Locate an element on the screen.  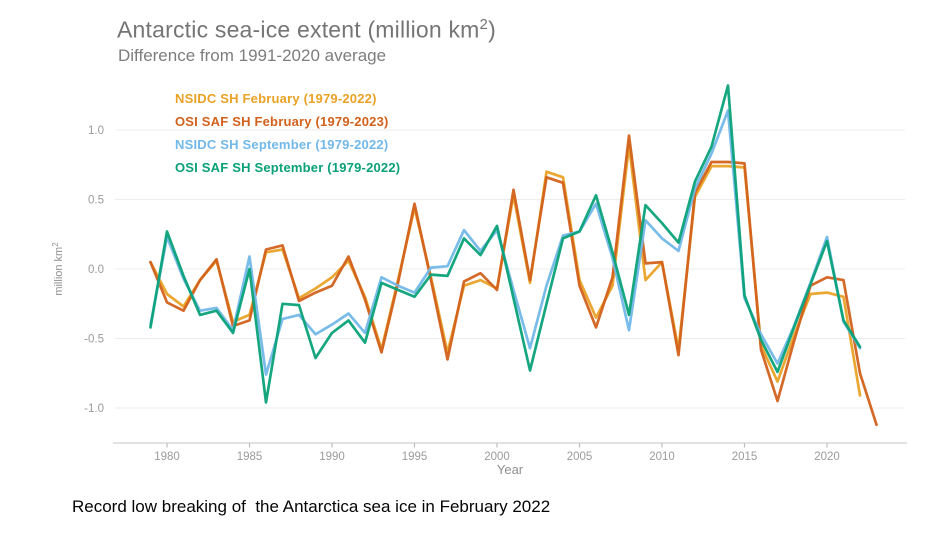
legend-item-nsidc-september: NSIDC SH September (1979-2022) is located at coordinates (282, 144).